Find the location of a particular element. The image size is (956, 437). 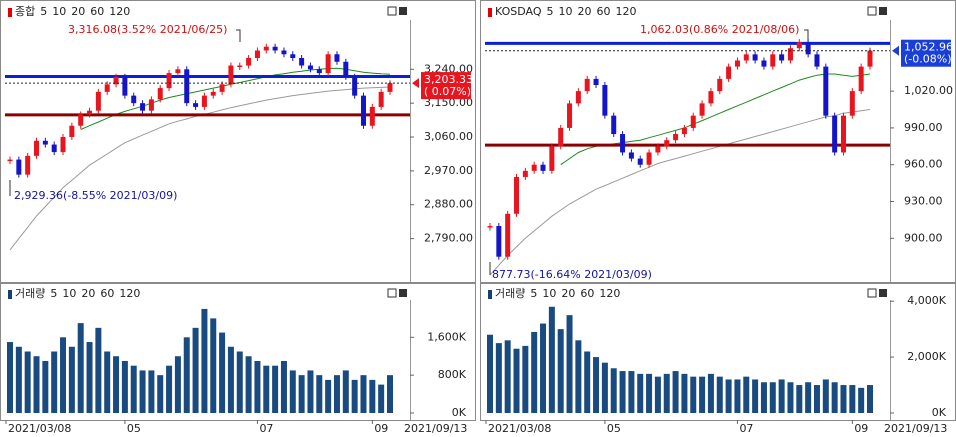

current-date: 2021/09/13 is located at coordinates (435, 428).